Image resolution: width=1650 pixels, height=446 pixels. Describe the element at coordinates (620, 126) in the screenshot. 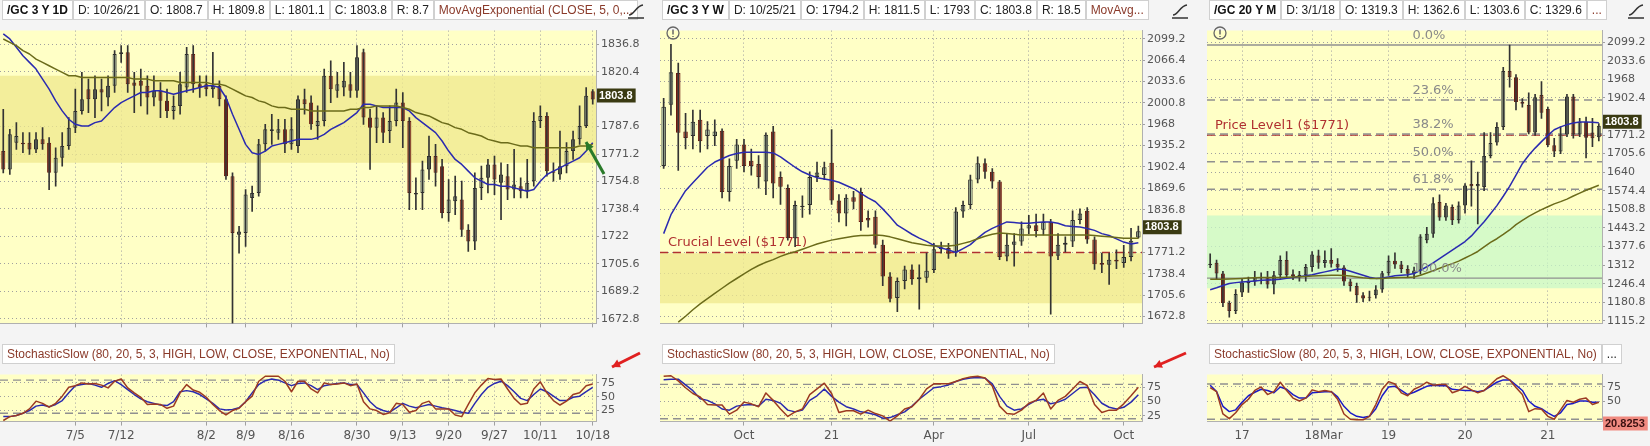

I see `y-tick-label: 1787.6` at that location.